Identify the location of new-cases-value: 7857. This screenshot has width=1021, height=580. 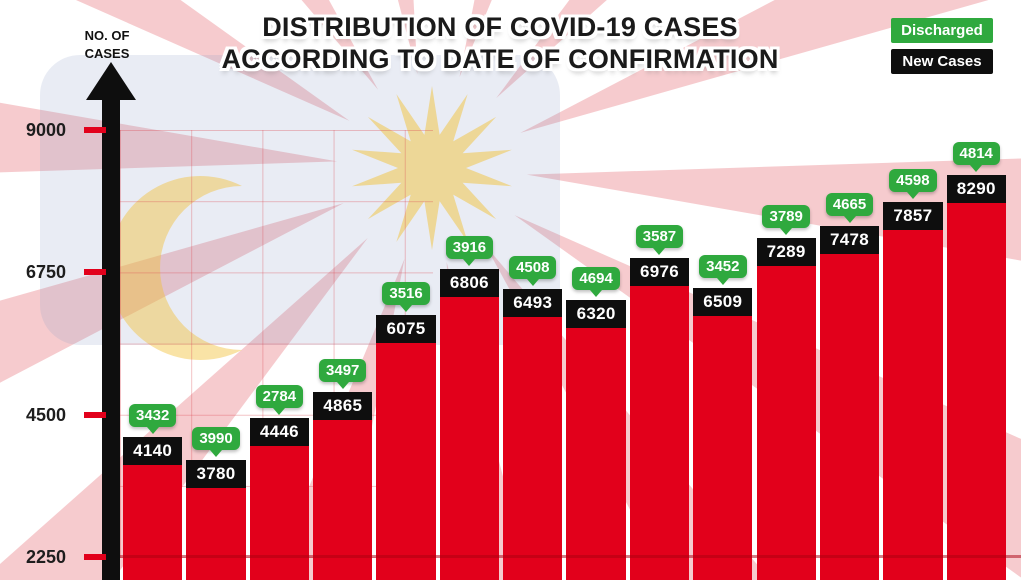
(913, 216).